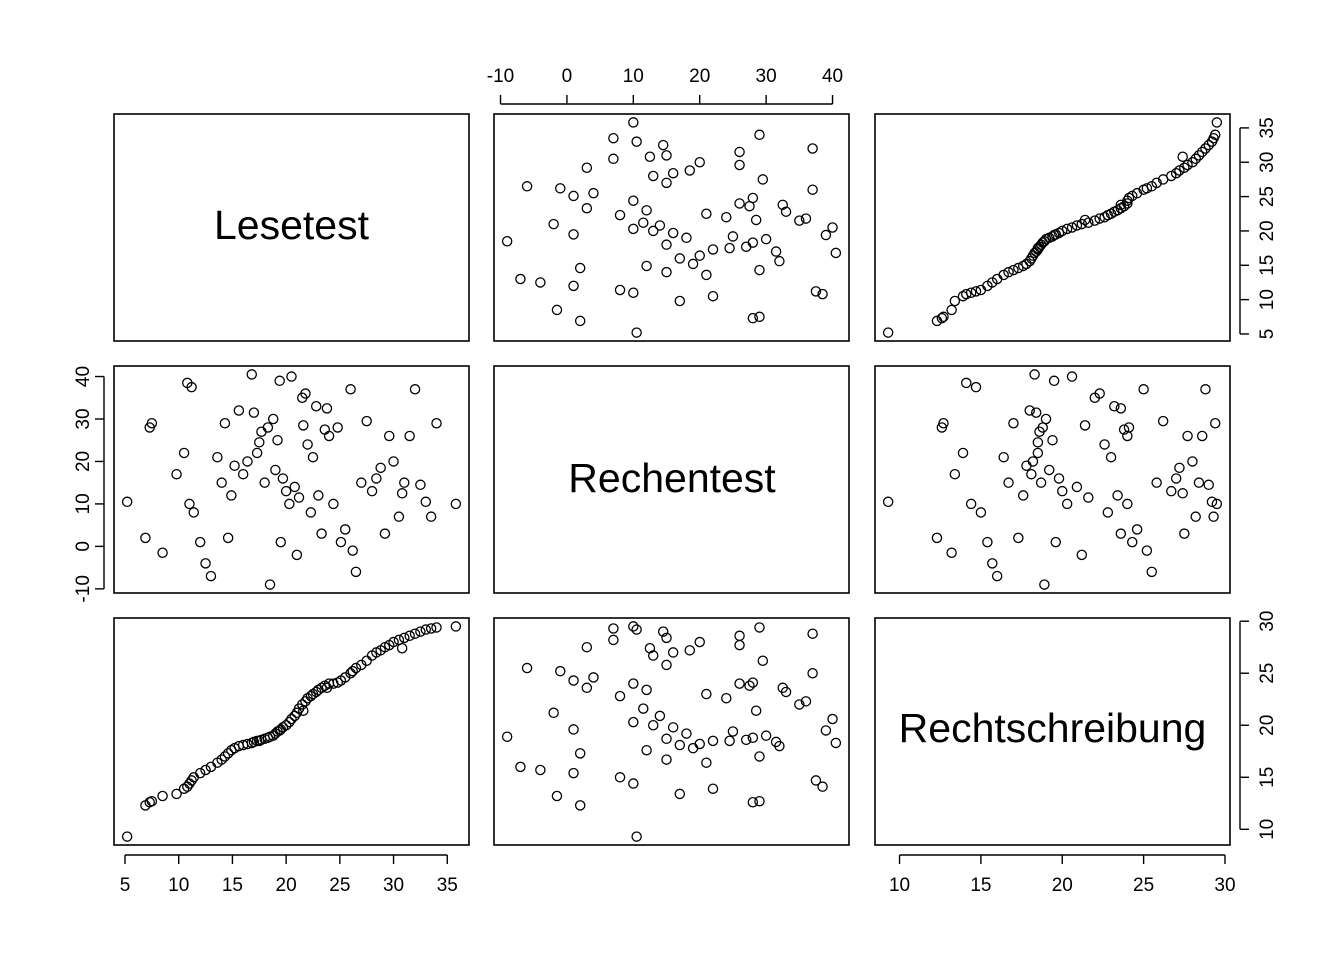  Describe the element at coordinates (178, 885) in the screenshot. I see `tick-label-lesetest-bottom: 10` at that location.